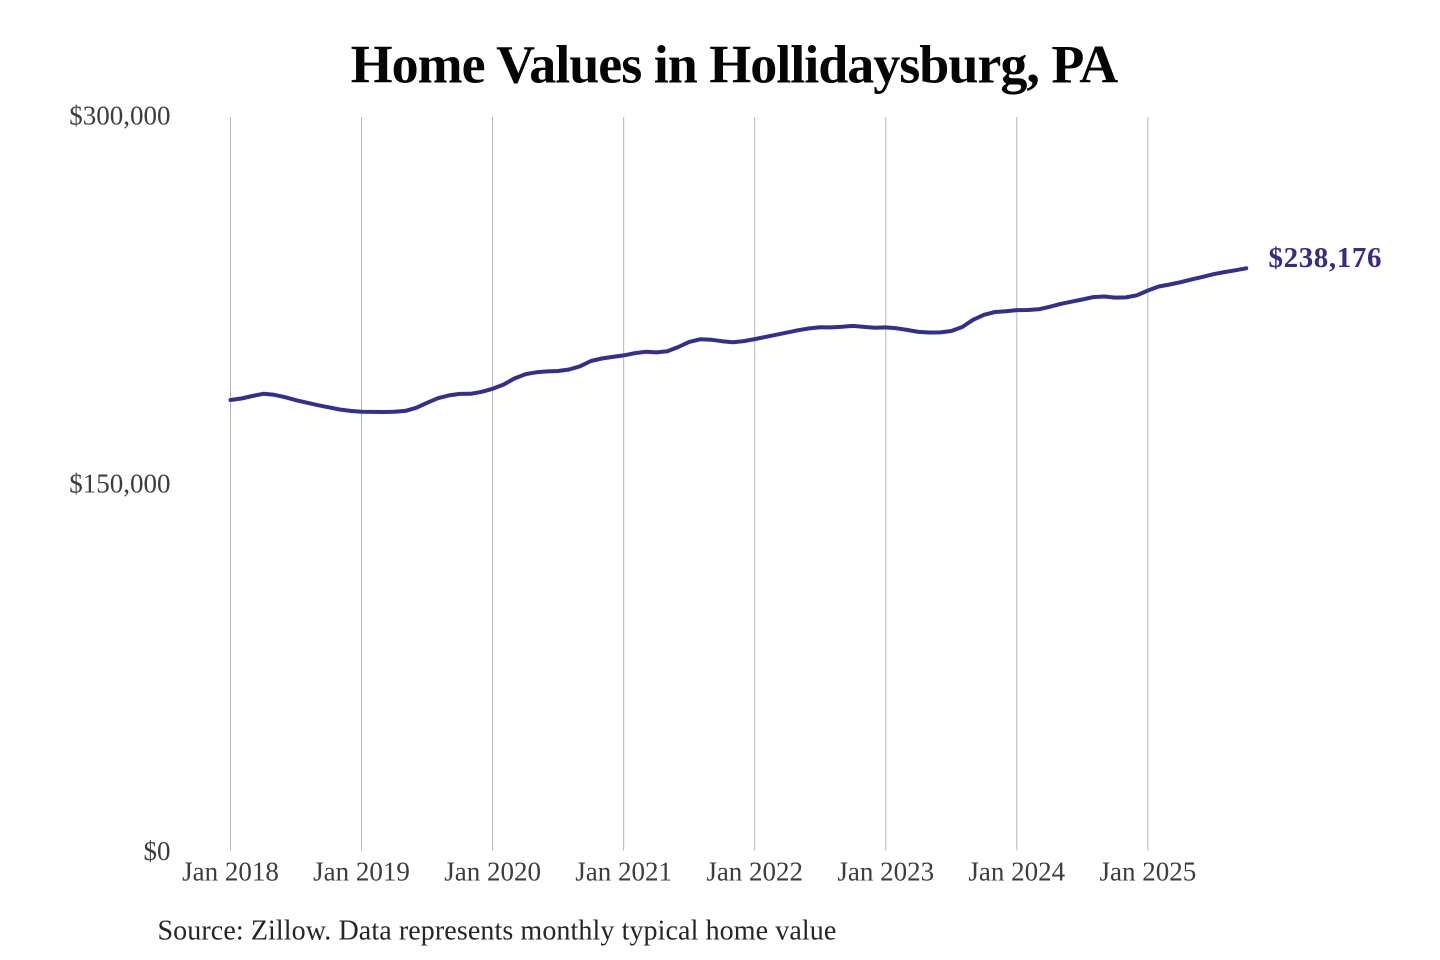 This screenshot has width=1440, height=960. I want to click on svg-text: $0, so click(157, 851).